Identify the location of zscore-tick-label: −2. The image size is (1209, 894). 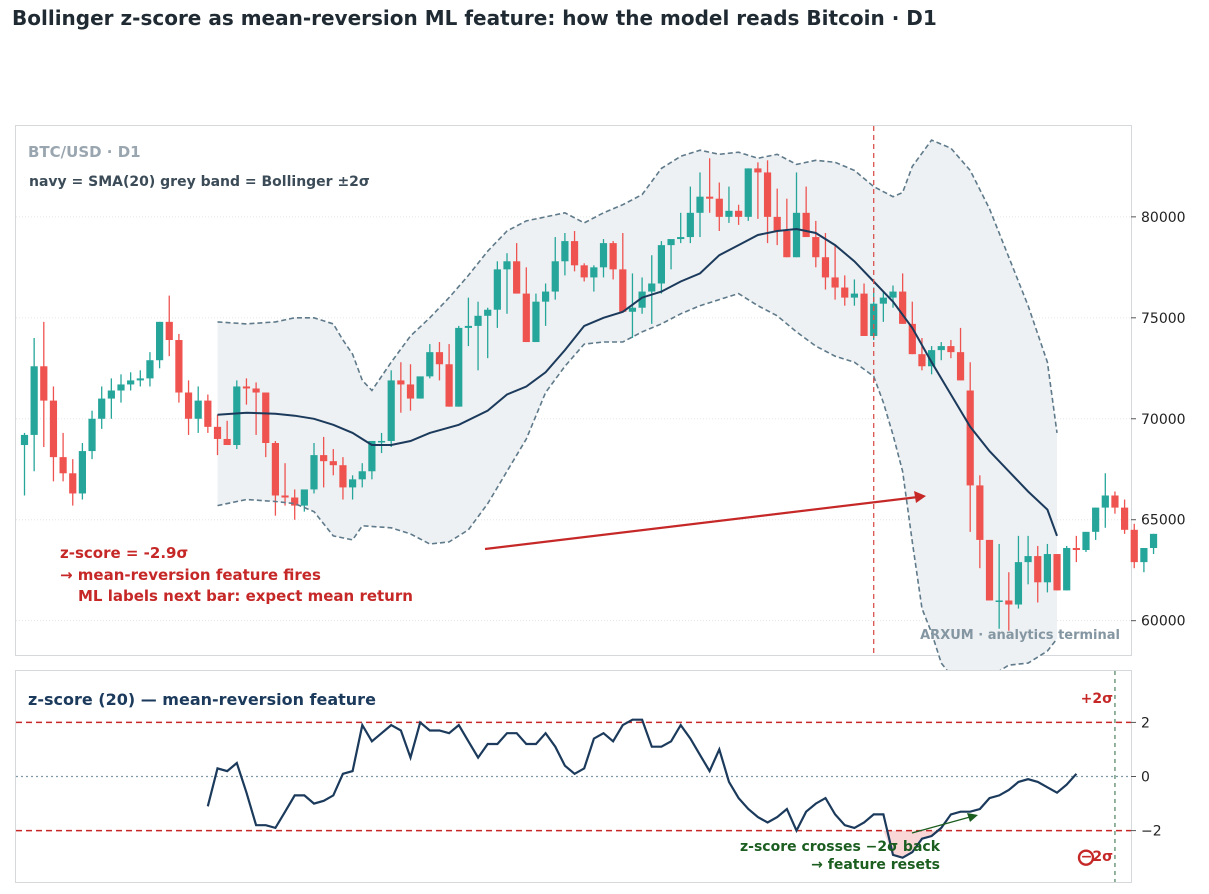
(1151, 832).